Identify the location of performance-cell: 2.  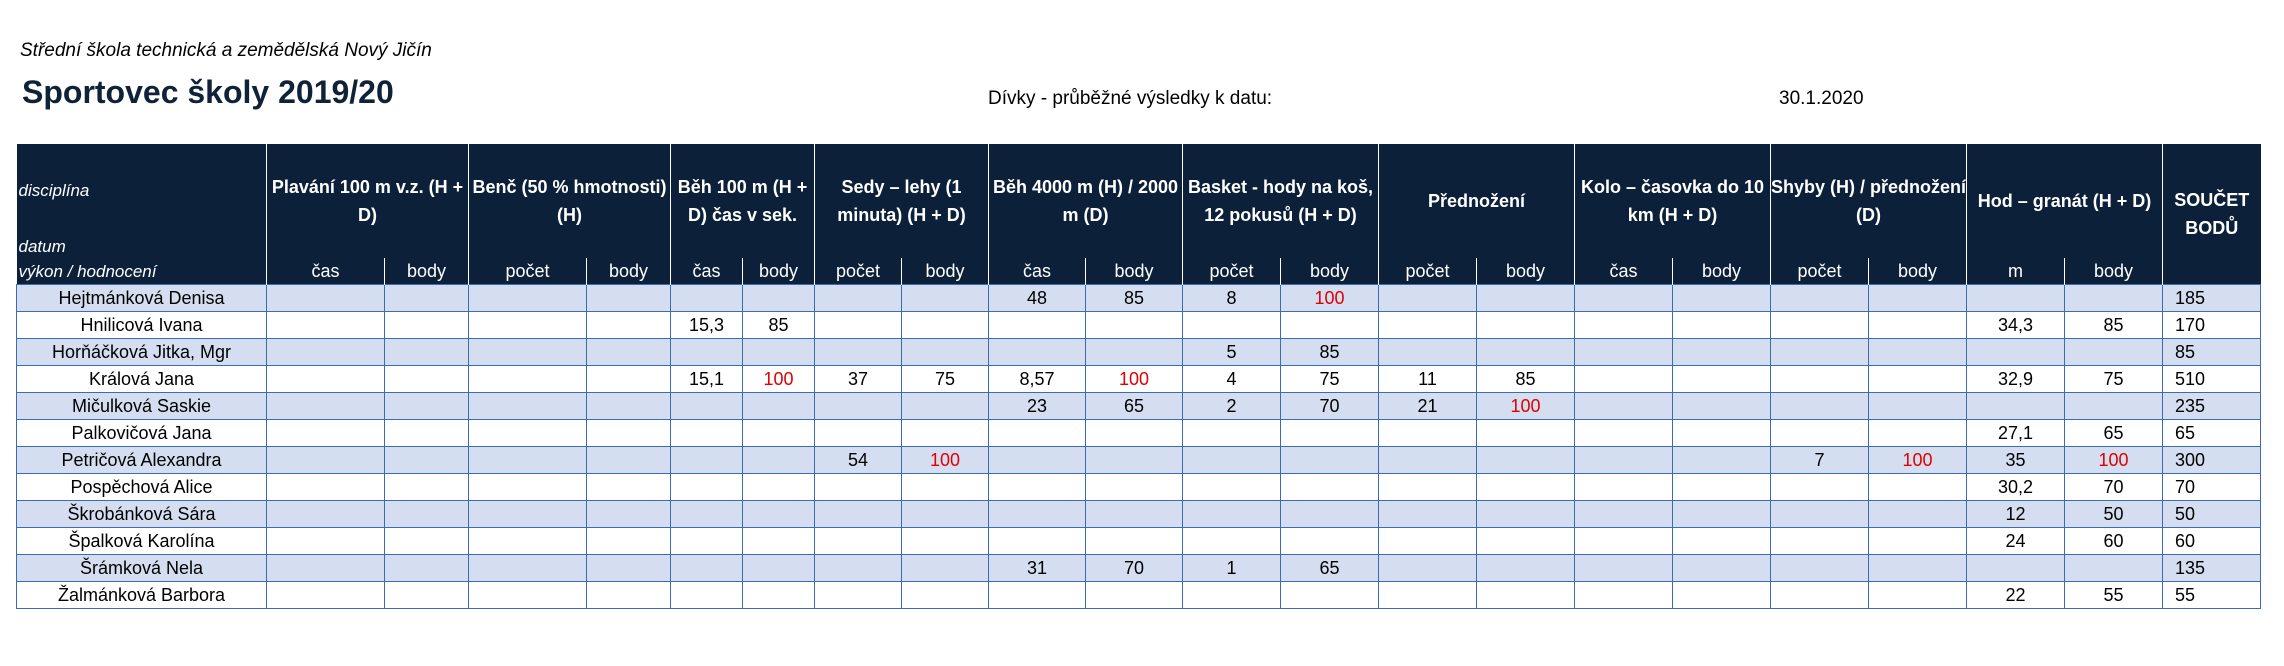
(1231, 406).